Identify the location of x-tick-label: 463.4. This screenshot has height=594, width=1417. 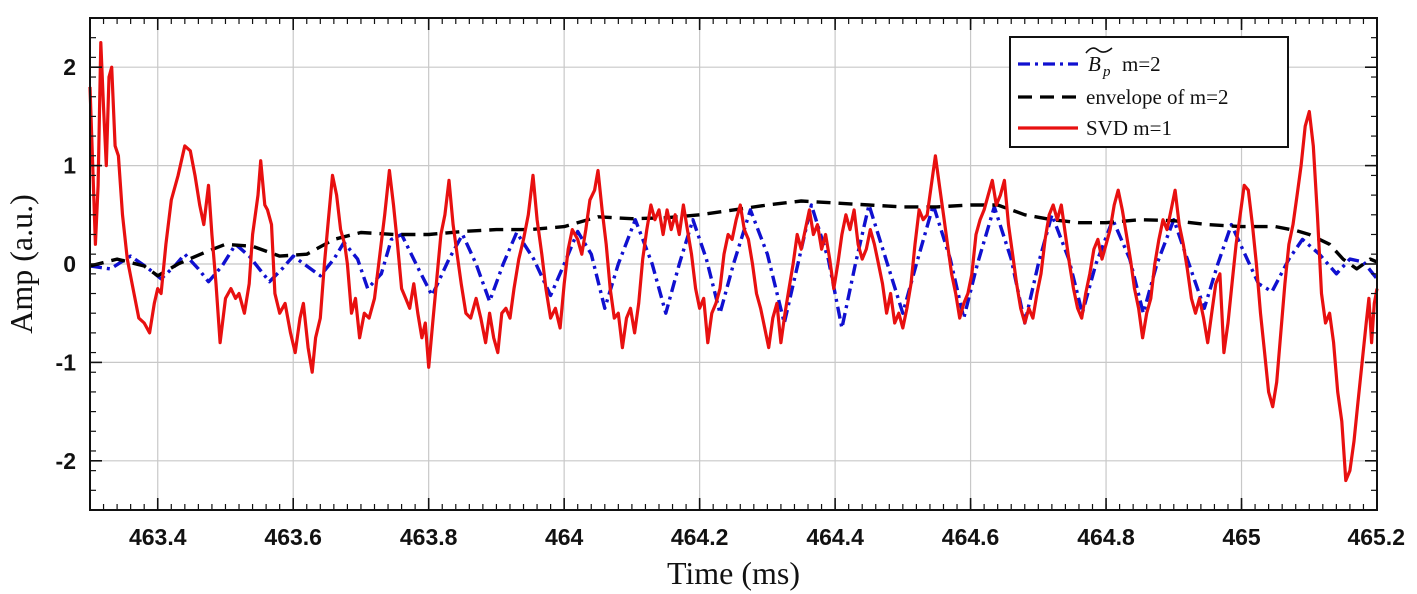
(158, 537).